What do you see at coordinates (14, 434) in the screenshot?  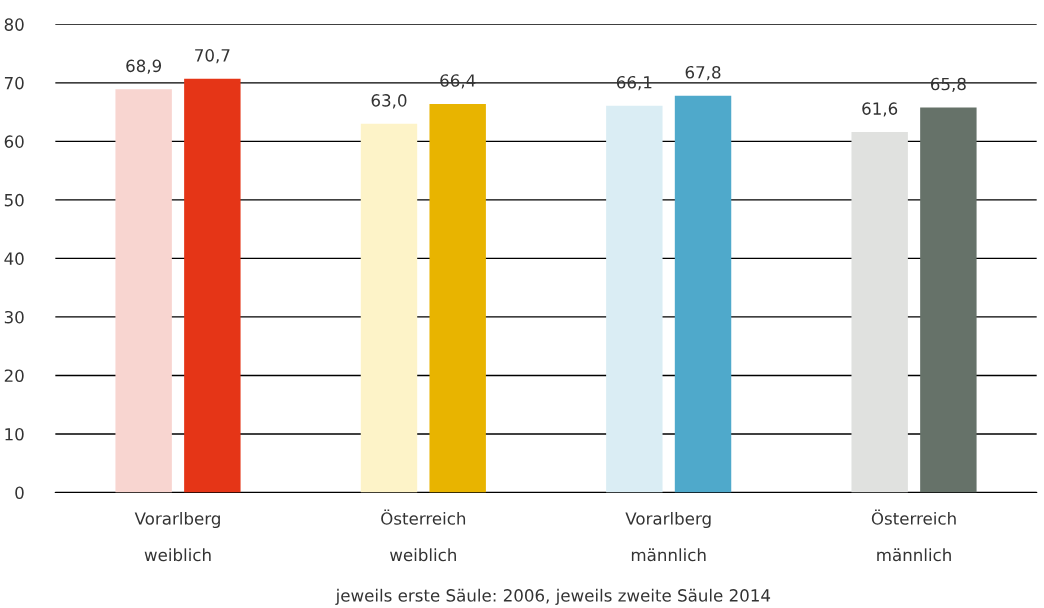 I see `y-tick-label: 10` at bounding box center [14, 434].